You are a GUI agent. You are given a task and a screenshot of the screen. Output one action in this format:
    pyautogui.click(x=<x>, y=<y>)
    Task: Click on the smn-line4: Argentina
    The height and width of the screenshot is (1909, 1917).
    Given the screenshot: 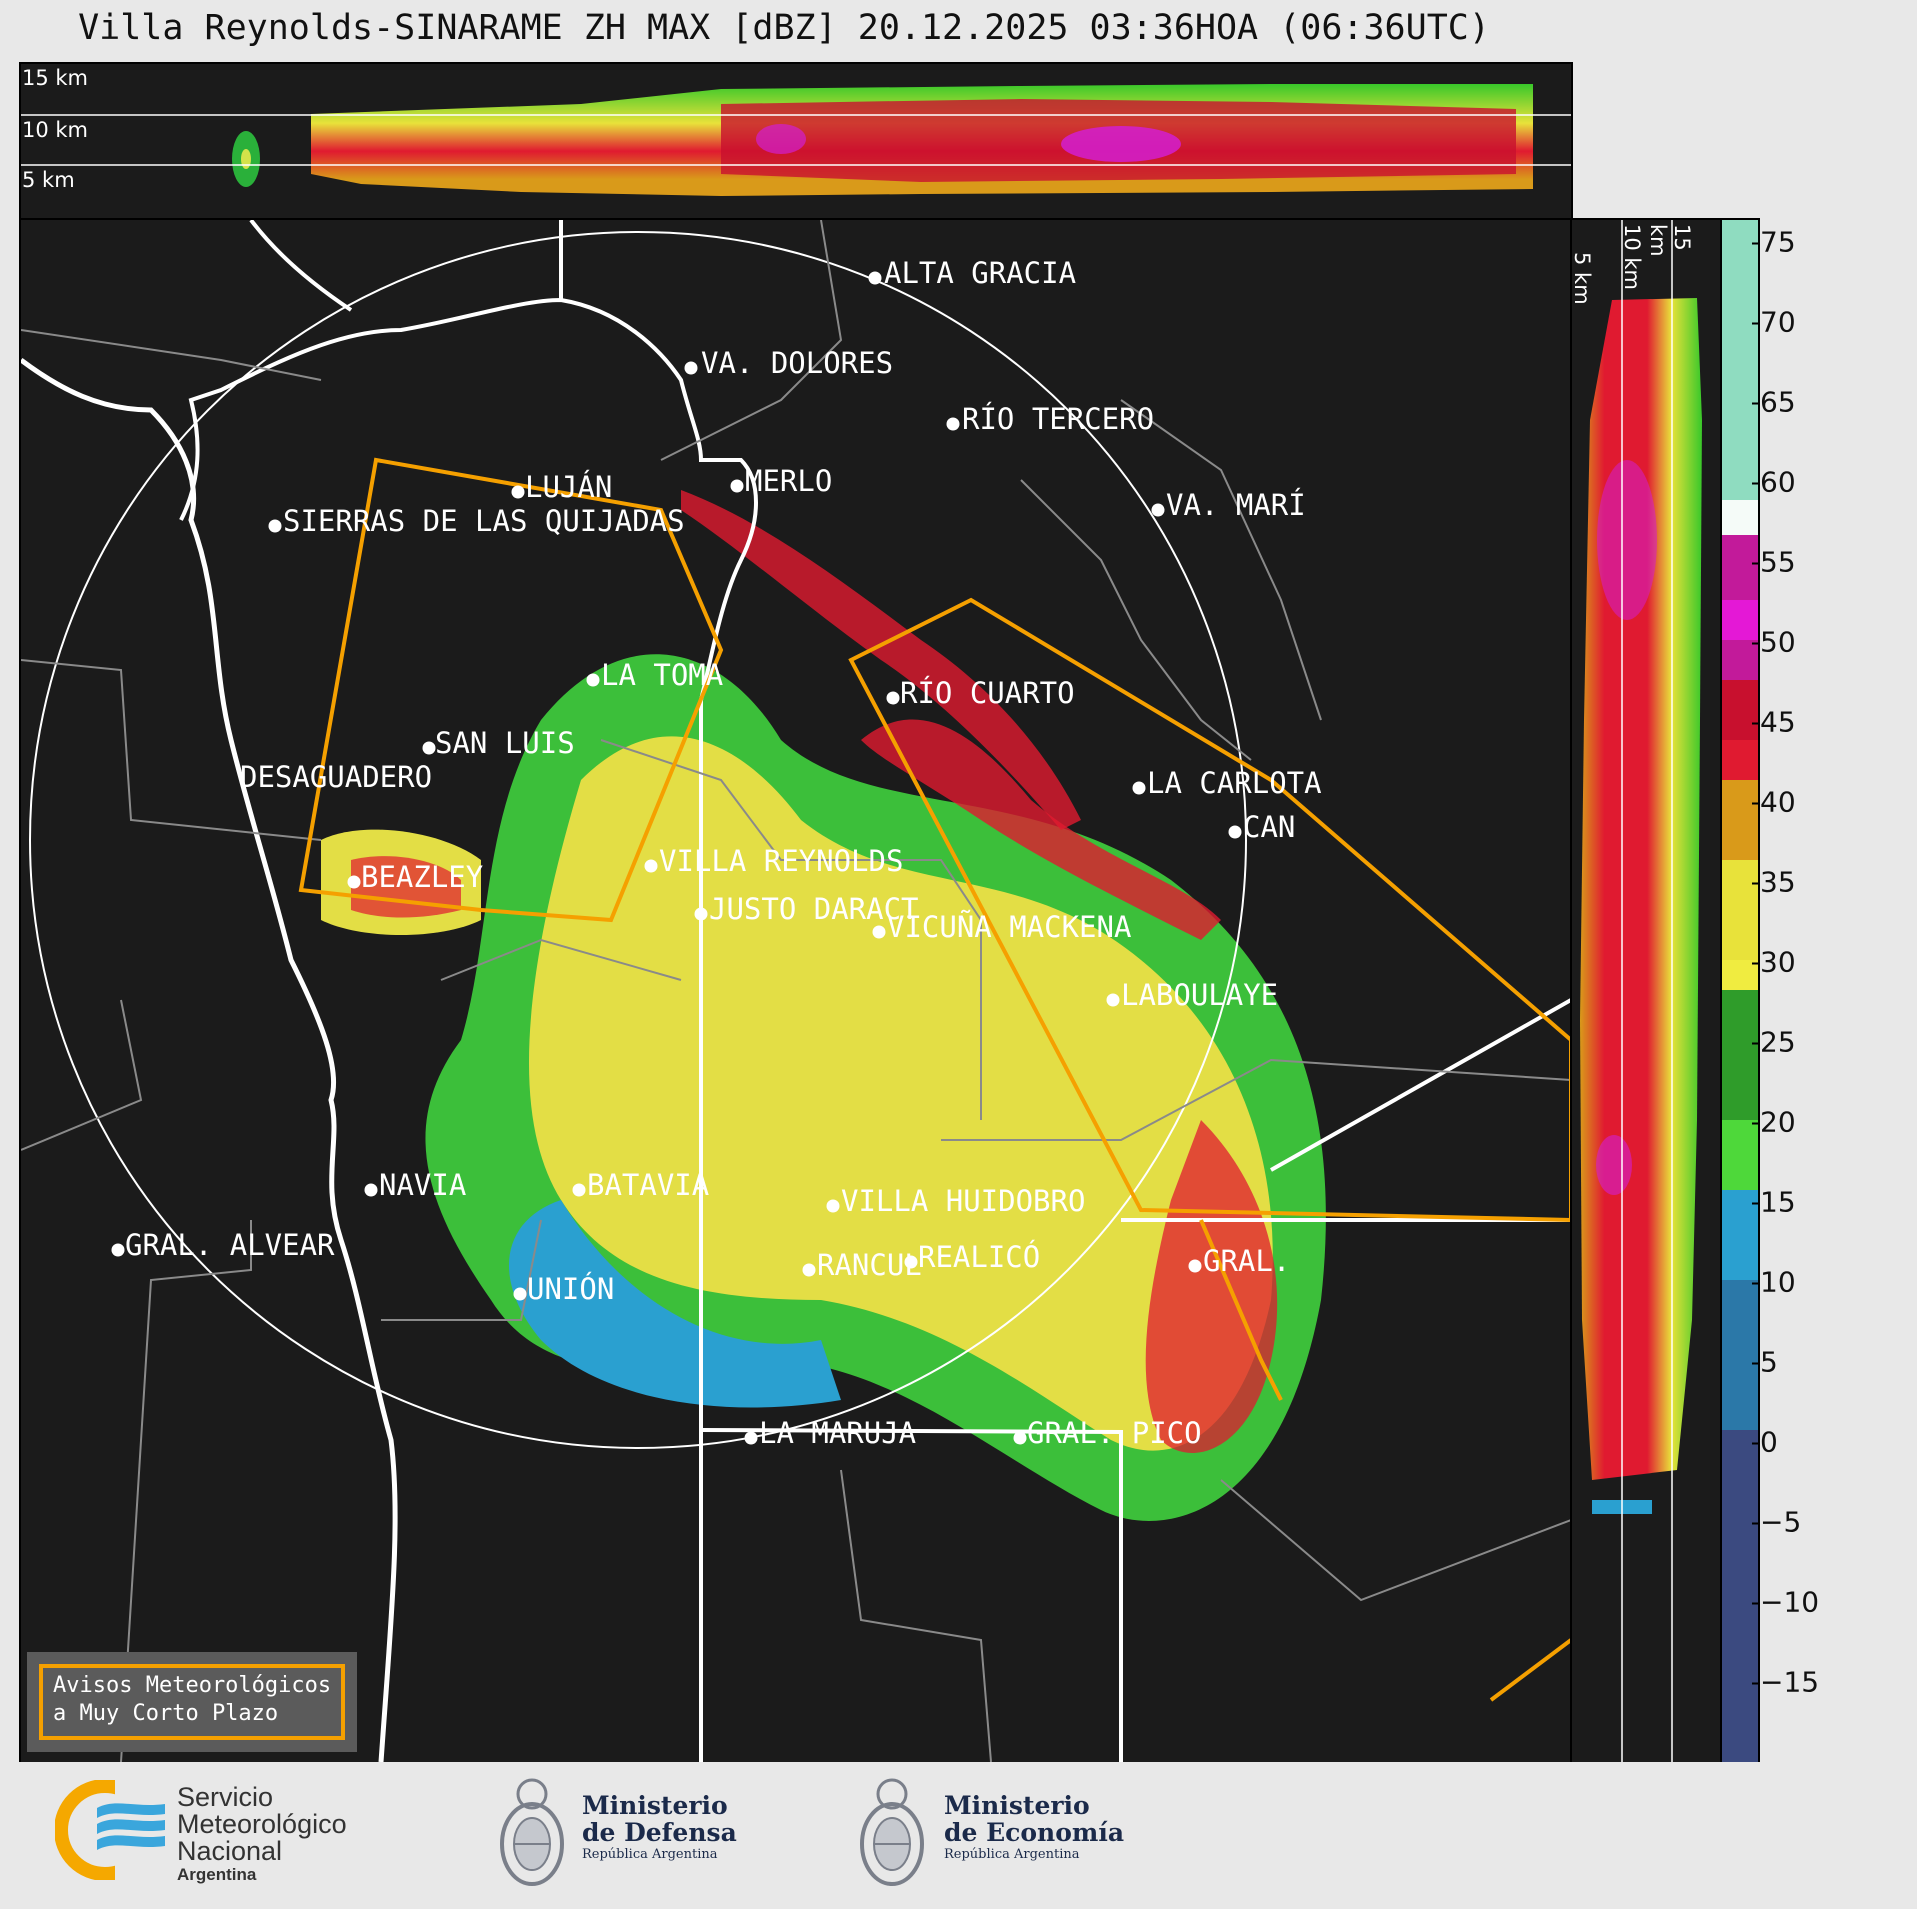 What is the action you would take?
    pyautogui.click(x=217, y=1874)
    